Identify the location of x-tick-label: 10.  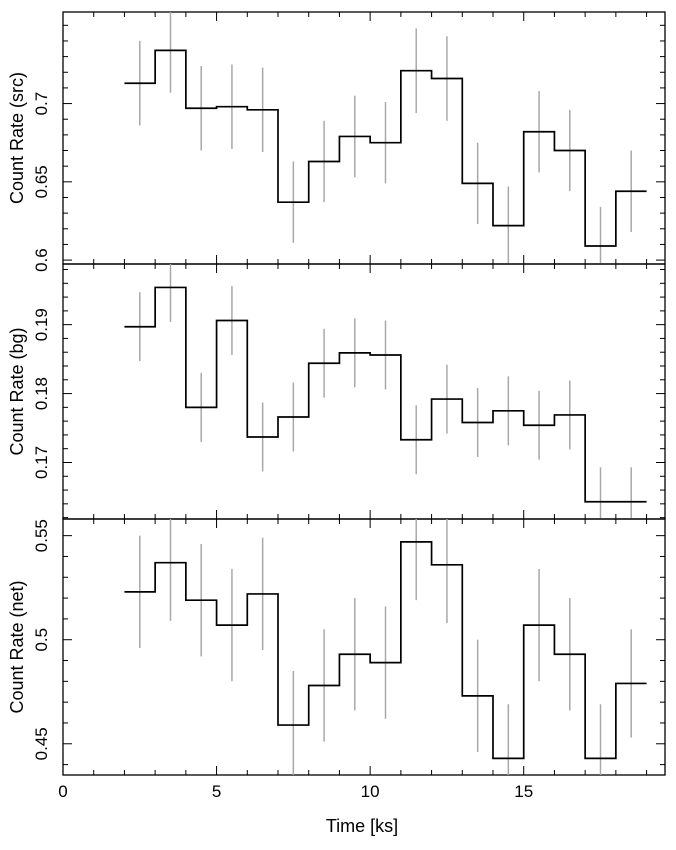
(370, 791).